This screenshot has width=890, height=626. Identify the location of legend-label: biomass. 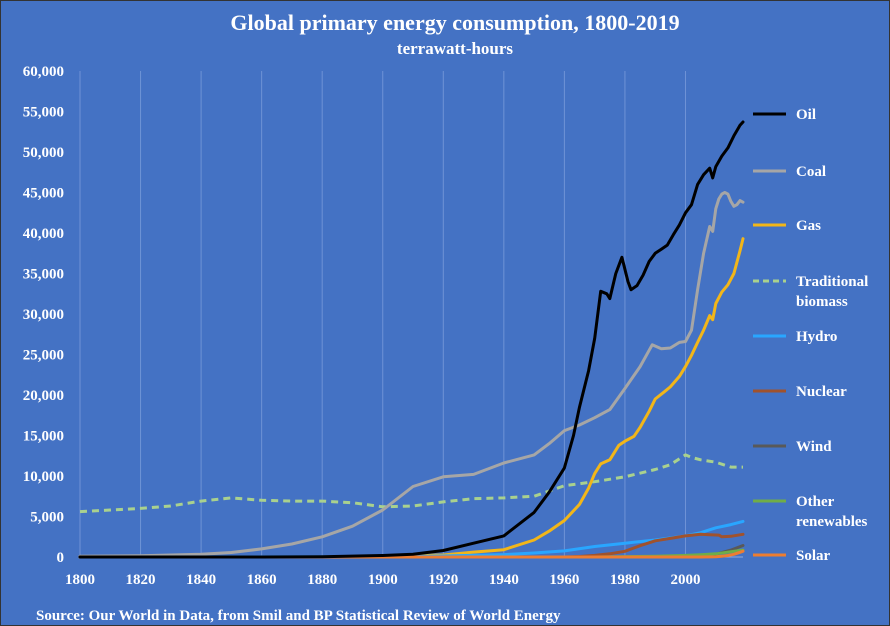
(822, 302).